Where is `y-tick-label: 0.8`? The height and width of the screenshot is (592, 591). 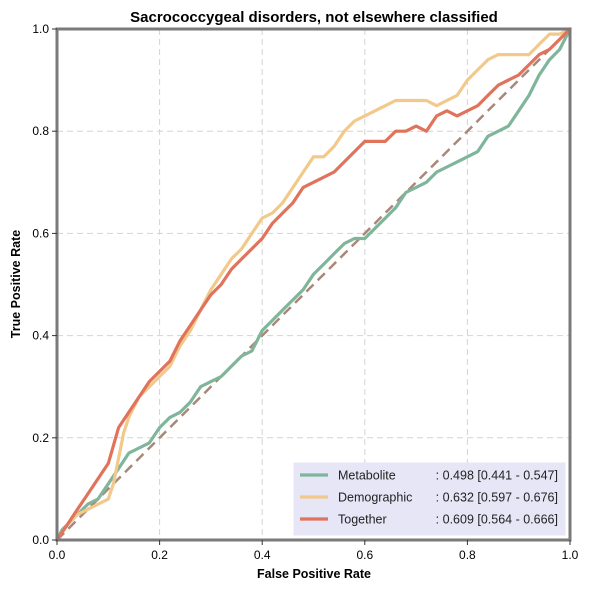 y-tick-label: 0.8 is located at coordinates (40, 131).